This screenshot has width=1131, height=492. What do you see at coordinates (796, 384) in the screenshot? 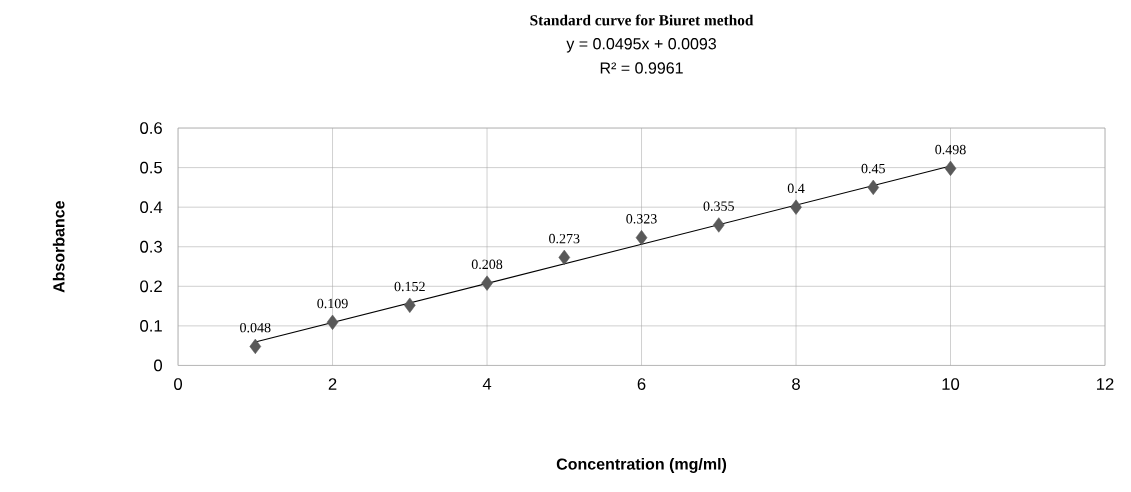
I see `x-tick-label: 8` at bounding box center [796, 384].